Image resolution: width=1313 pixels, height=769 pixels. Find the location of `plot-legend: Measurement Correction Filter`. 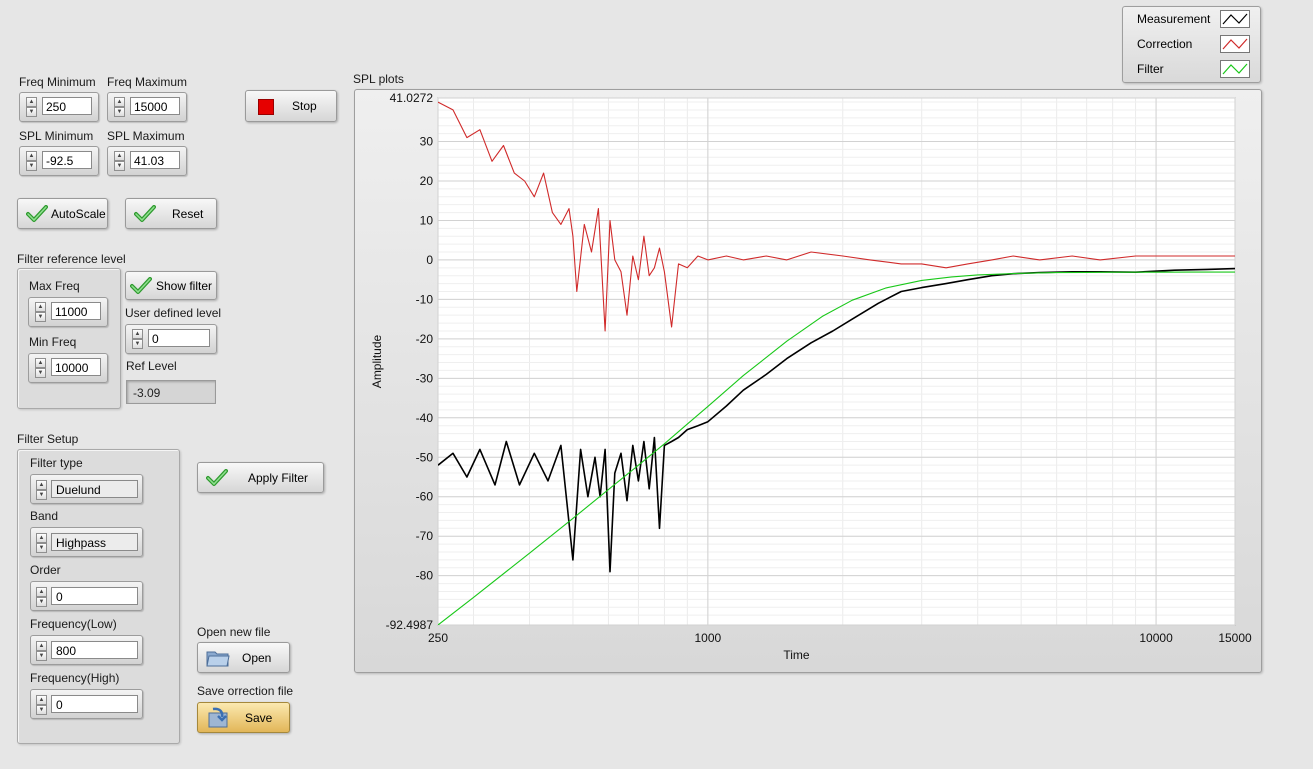

plot-legend: Measurement Correction Filter is located at coordinates (1191, 44).